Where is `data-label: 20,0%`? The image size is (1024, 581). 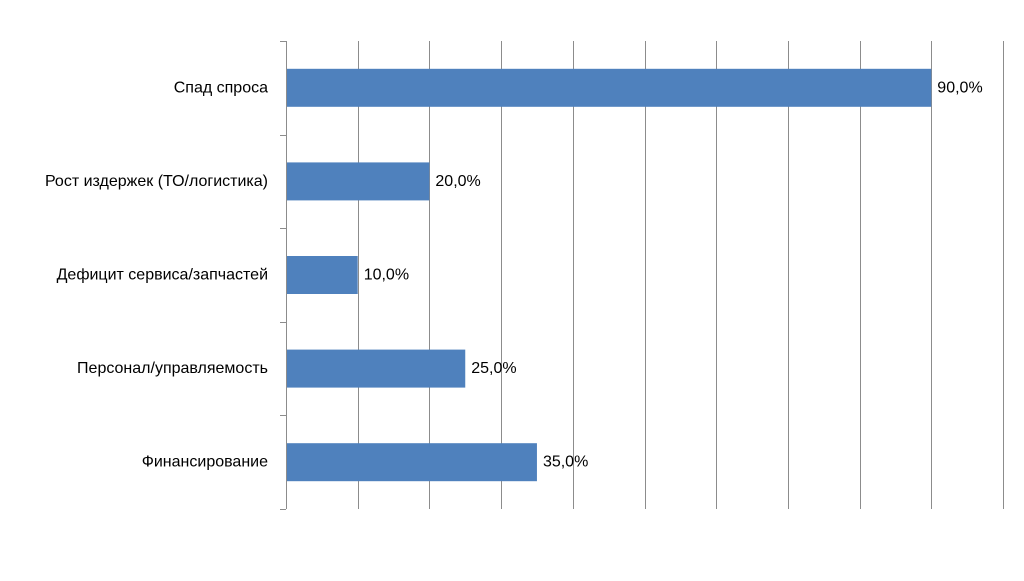 data-label: 20,0% is located at coordinates (457, 181).